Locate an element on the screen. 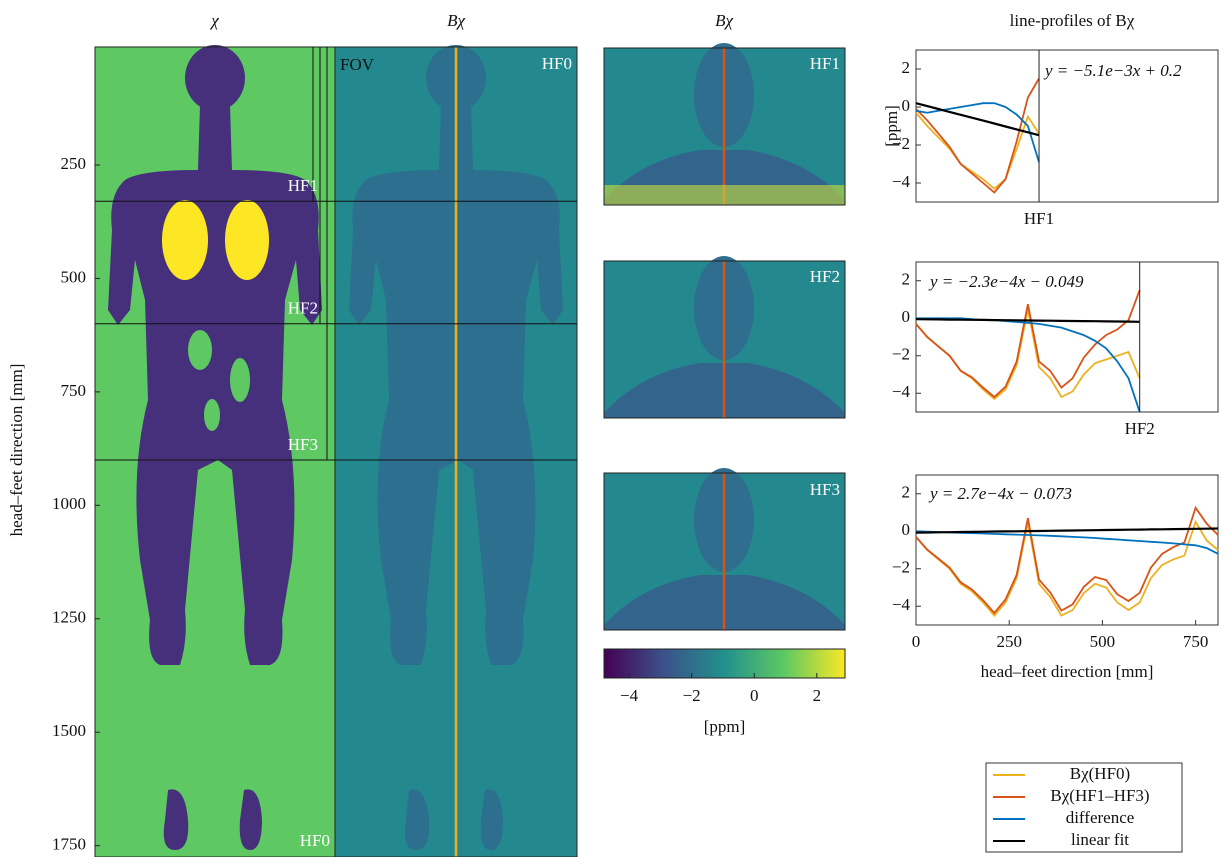  panel-label: HF3 is located at coordinates (825, 489).